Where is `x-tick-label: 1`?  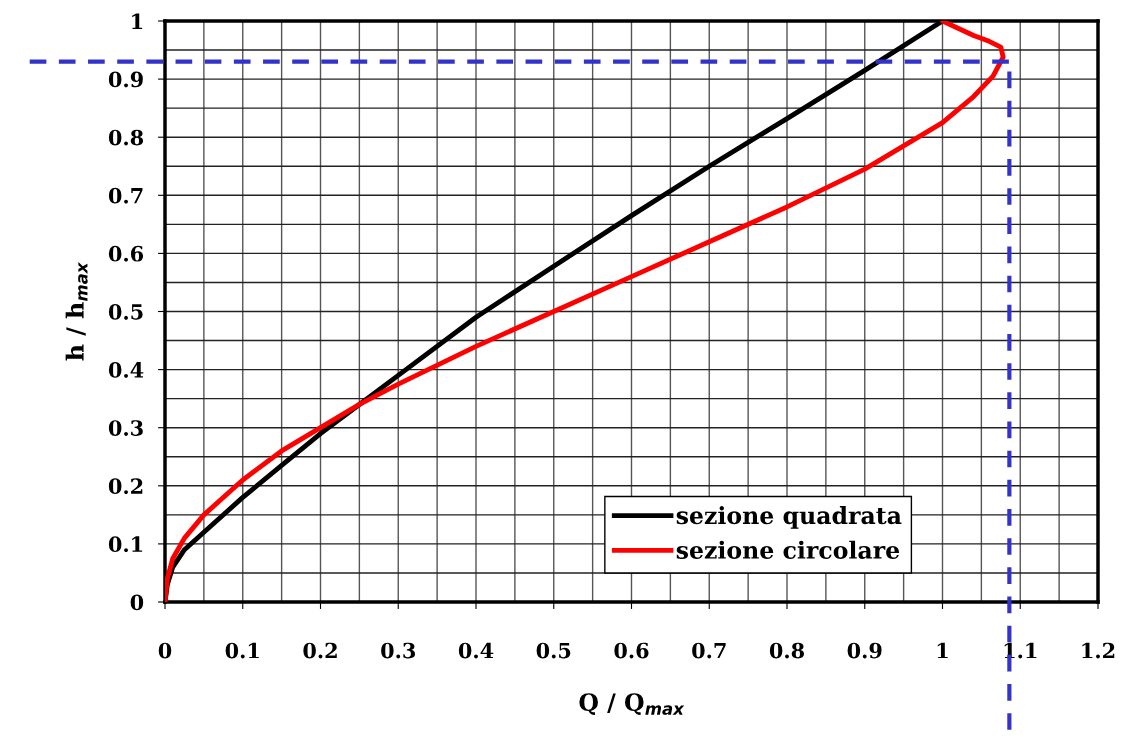 x-tick-label: 1 is located at coordinates (942, 650).